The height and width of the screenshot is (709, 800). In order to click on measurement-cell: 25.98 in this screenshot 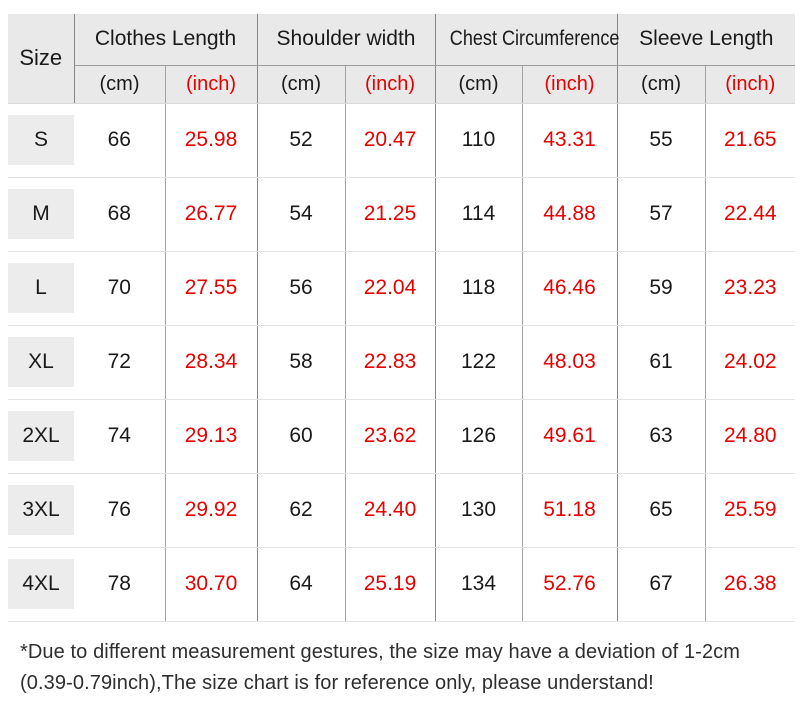, I will do `click(211, 140)`.